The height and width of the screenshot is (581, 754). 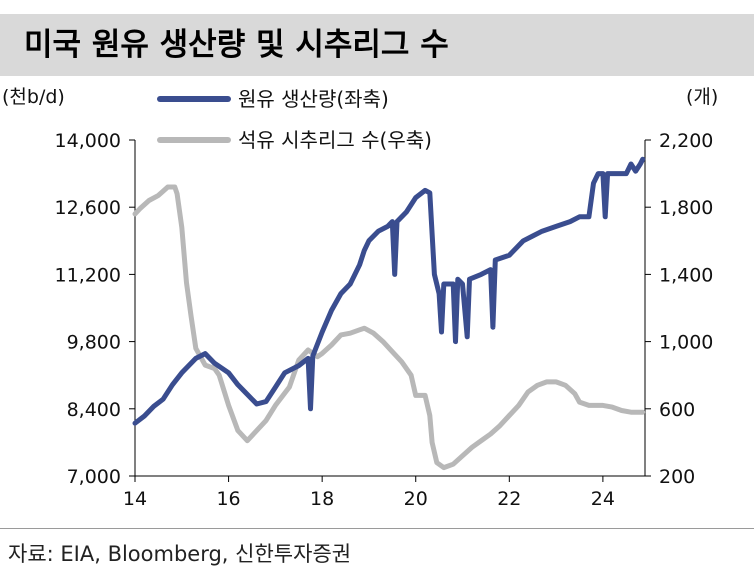 What do you see at coordinates (135, 499) in the screenshot?
I see `x-tick-label: 14` at bounding box center [135, 499].